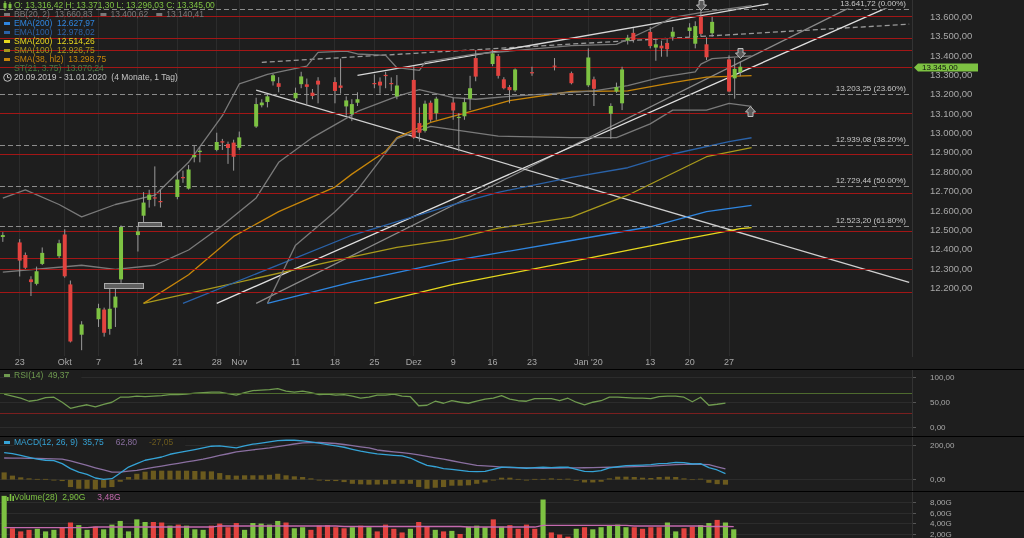 This screenshot has height=538, width=1024. Describe the element at coordinates (951, 210) in the screenshot. I see `y-tick-label: 12.600,00` at that location.